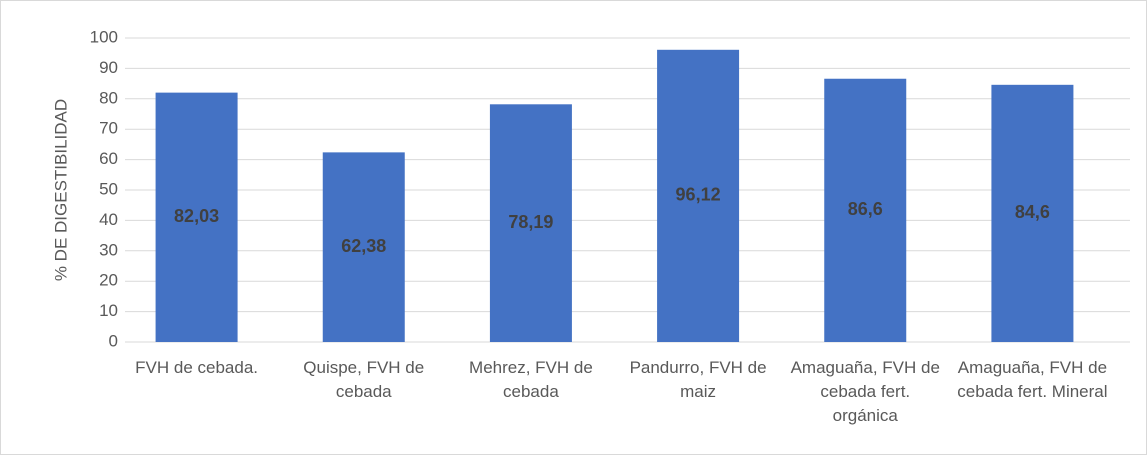 This screenshot has width=1147, height=455. What do you see at coordinates (108, 219) in the screenshot?
I see `y-tick-label: 40` at bounding box center [108, 219].